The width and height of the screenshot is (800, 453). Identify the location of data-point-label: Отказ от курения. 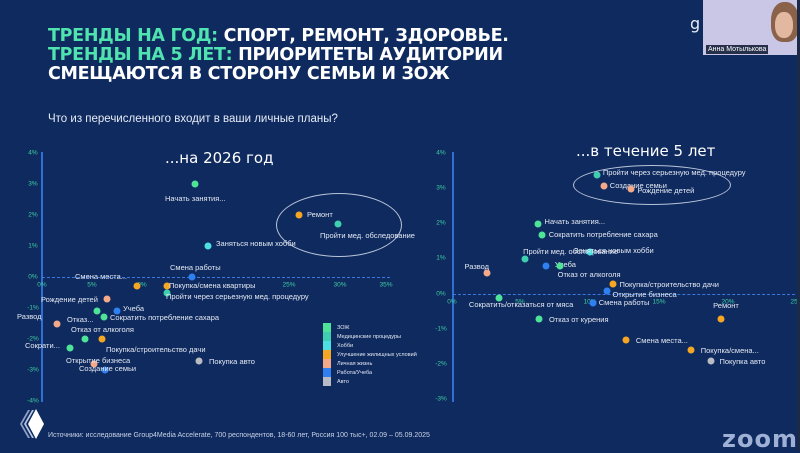
(578, 319).